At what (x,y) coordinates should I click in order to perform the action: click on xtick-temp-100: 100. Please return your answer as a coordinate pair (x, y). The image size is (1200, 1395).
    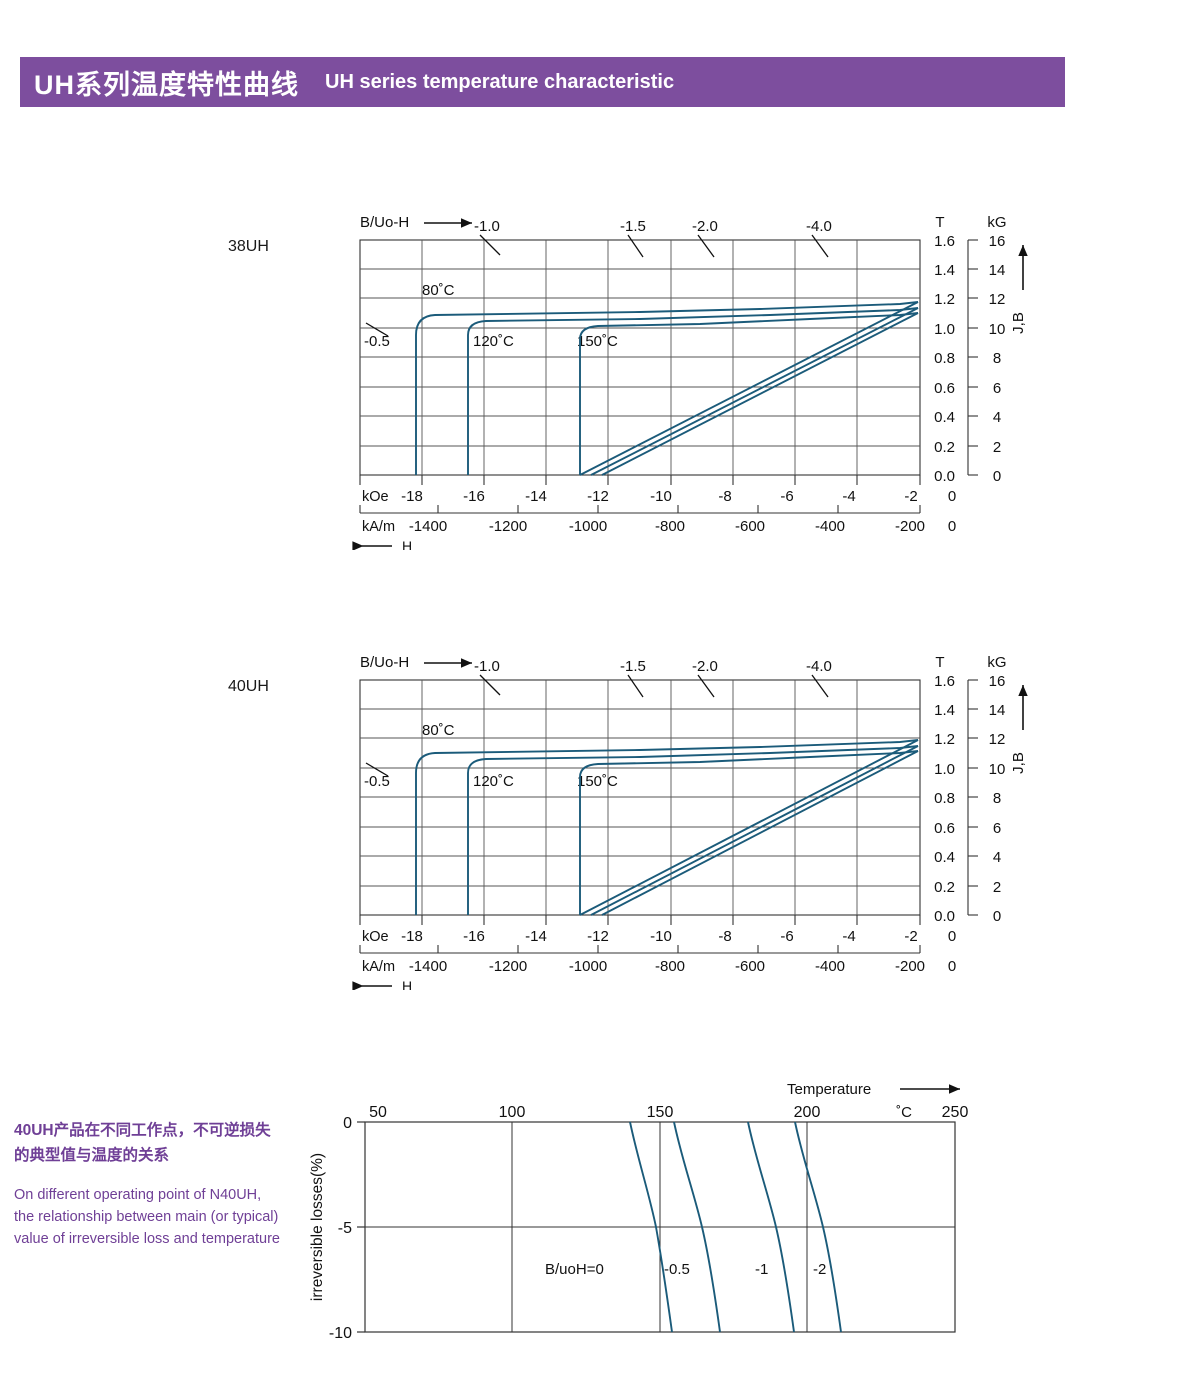
    Looking at the image, I should click on (512, 1112).